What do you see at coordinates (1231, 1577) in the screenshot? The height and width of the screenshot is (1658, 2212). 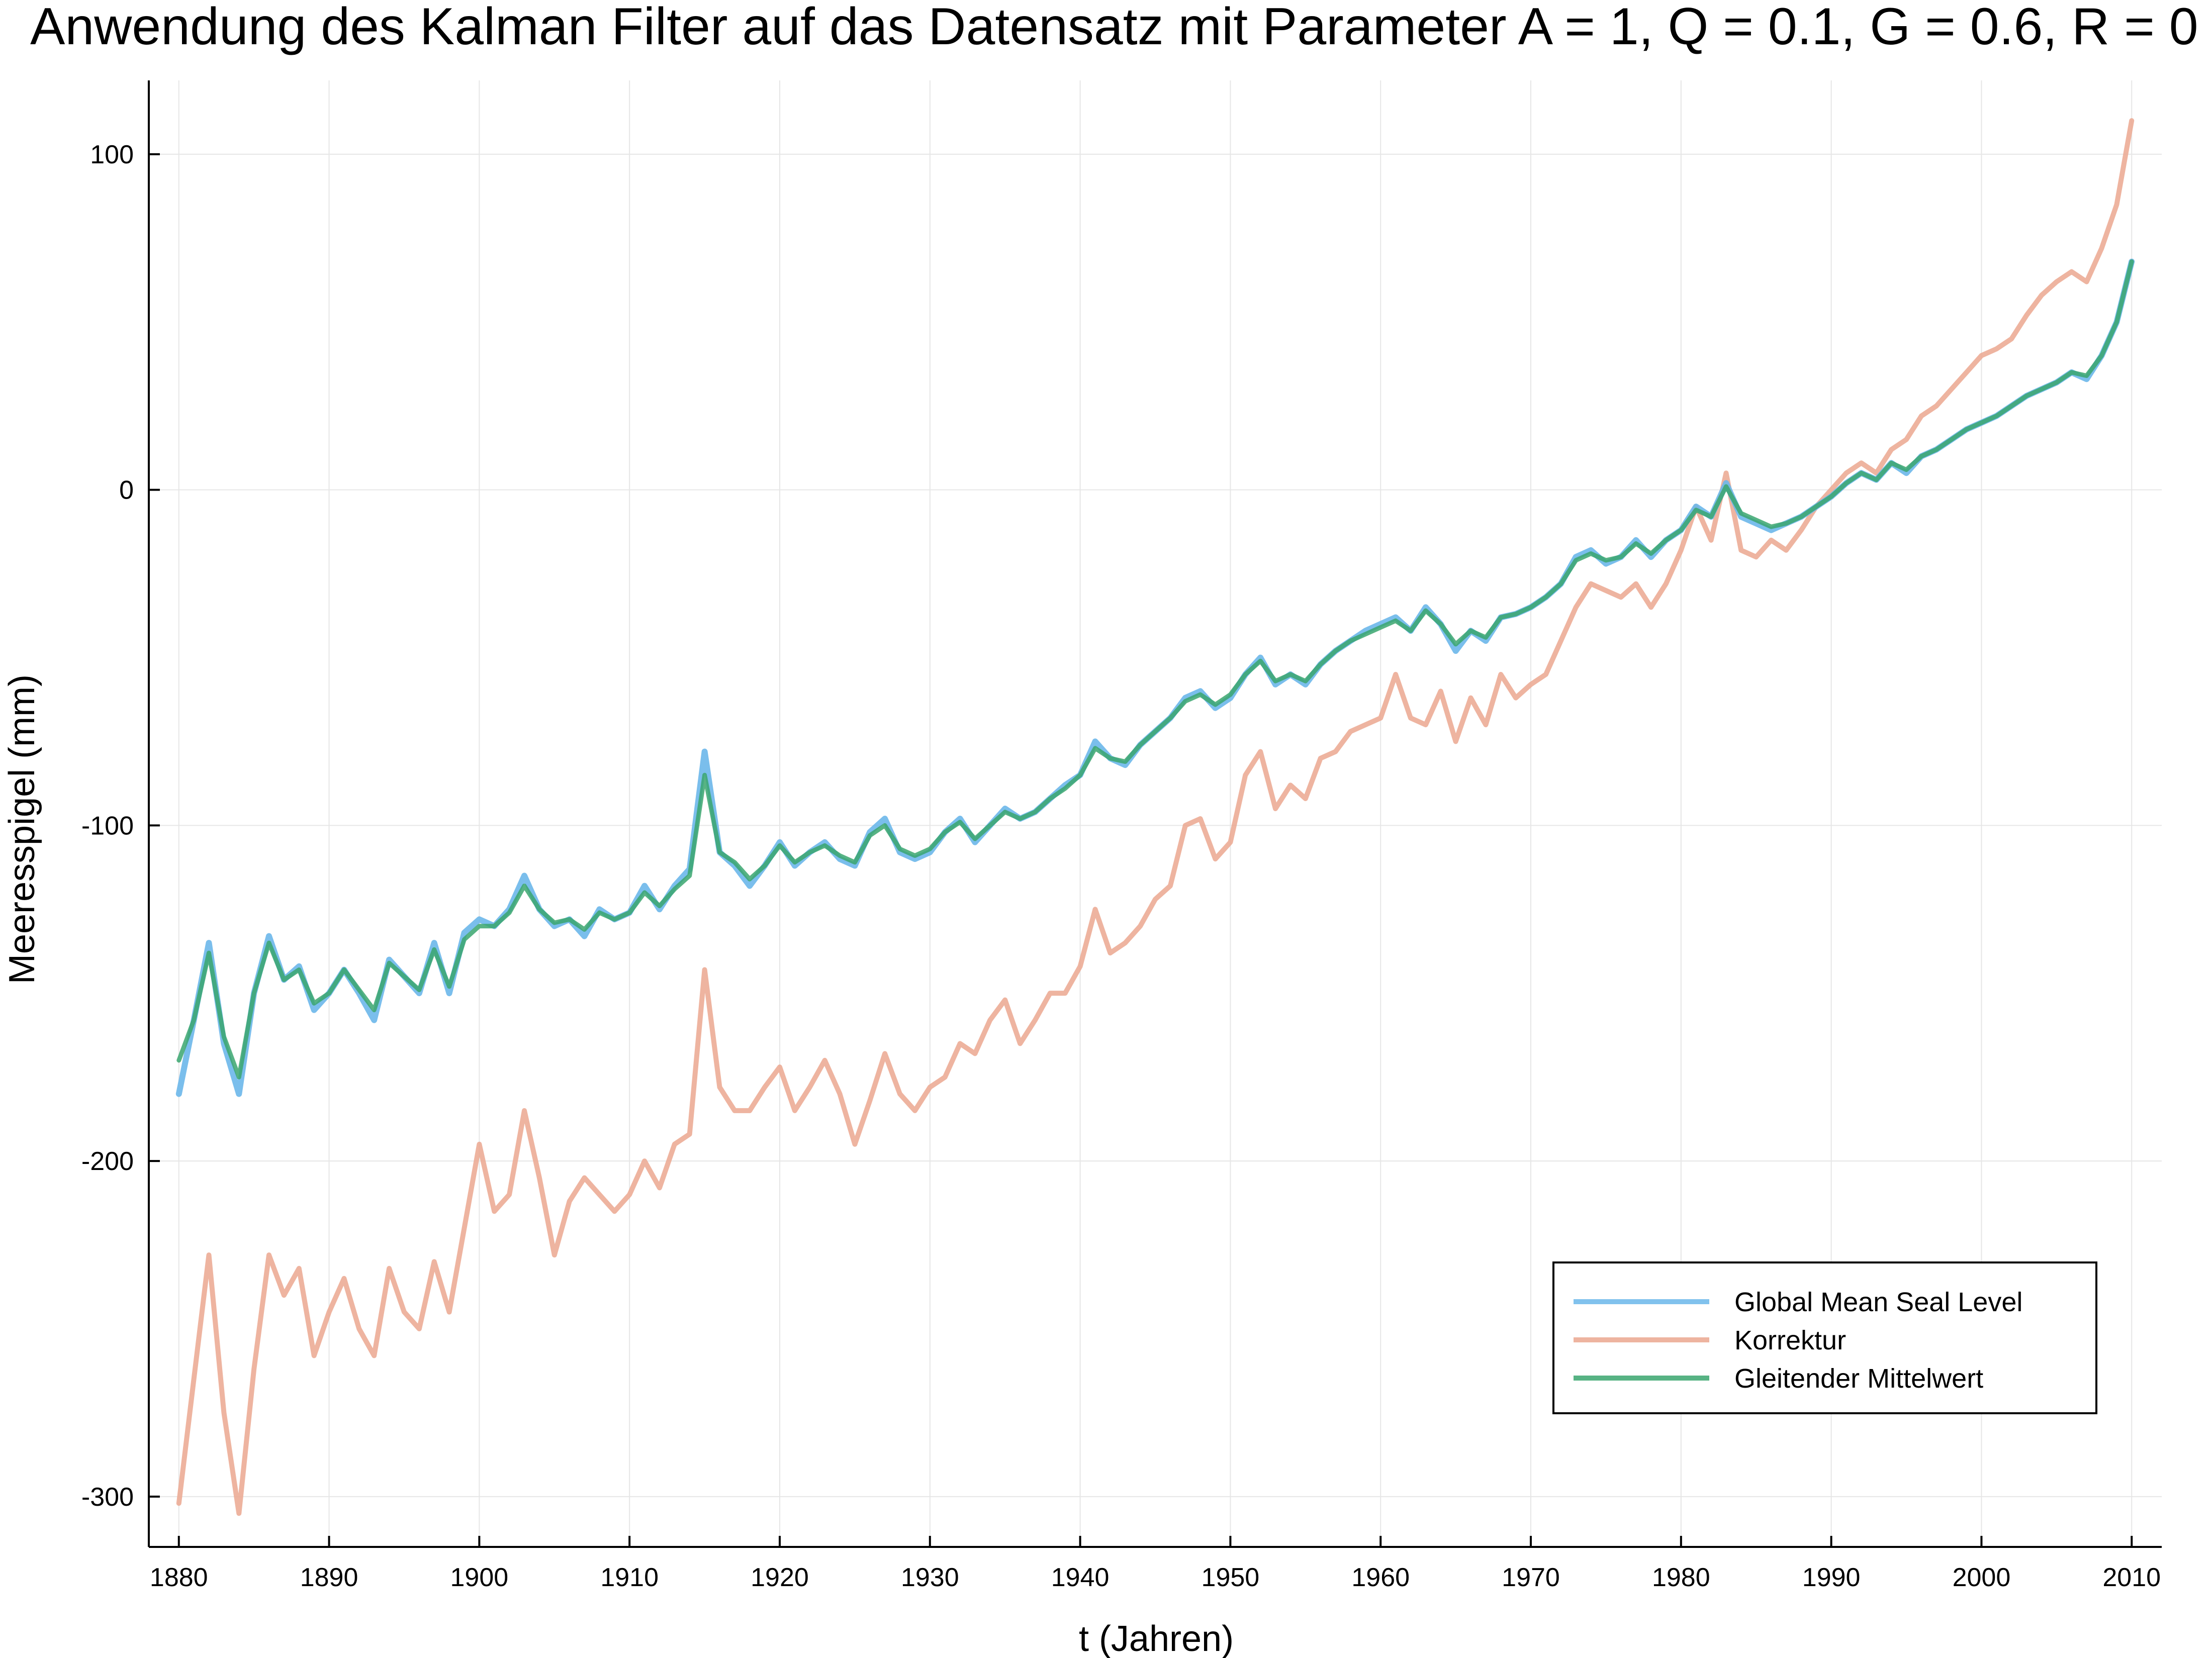 I see `x-tick-label-7: 1950` at bounding box center [1231, 1577].